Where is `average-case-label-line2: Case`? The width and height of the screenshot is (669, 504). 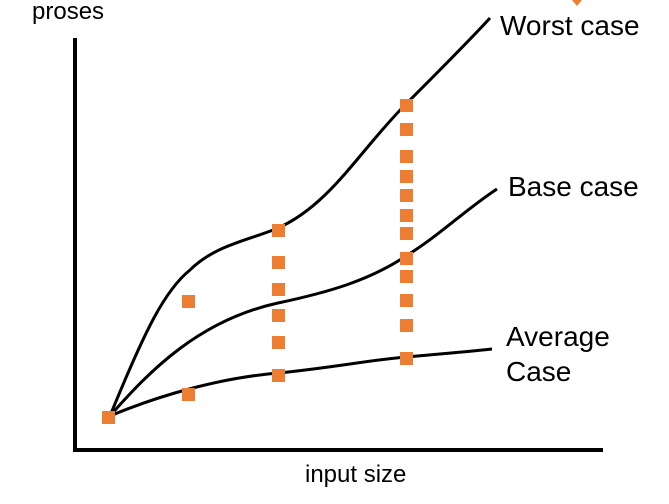 average-case-label-line2: Case is located at coordinates (539, 371).